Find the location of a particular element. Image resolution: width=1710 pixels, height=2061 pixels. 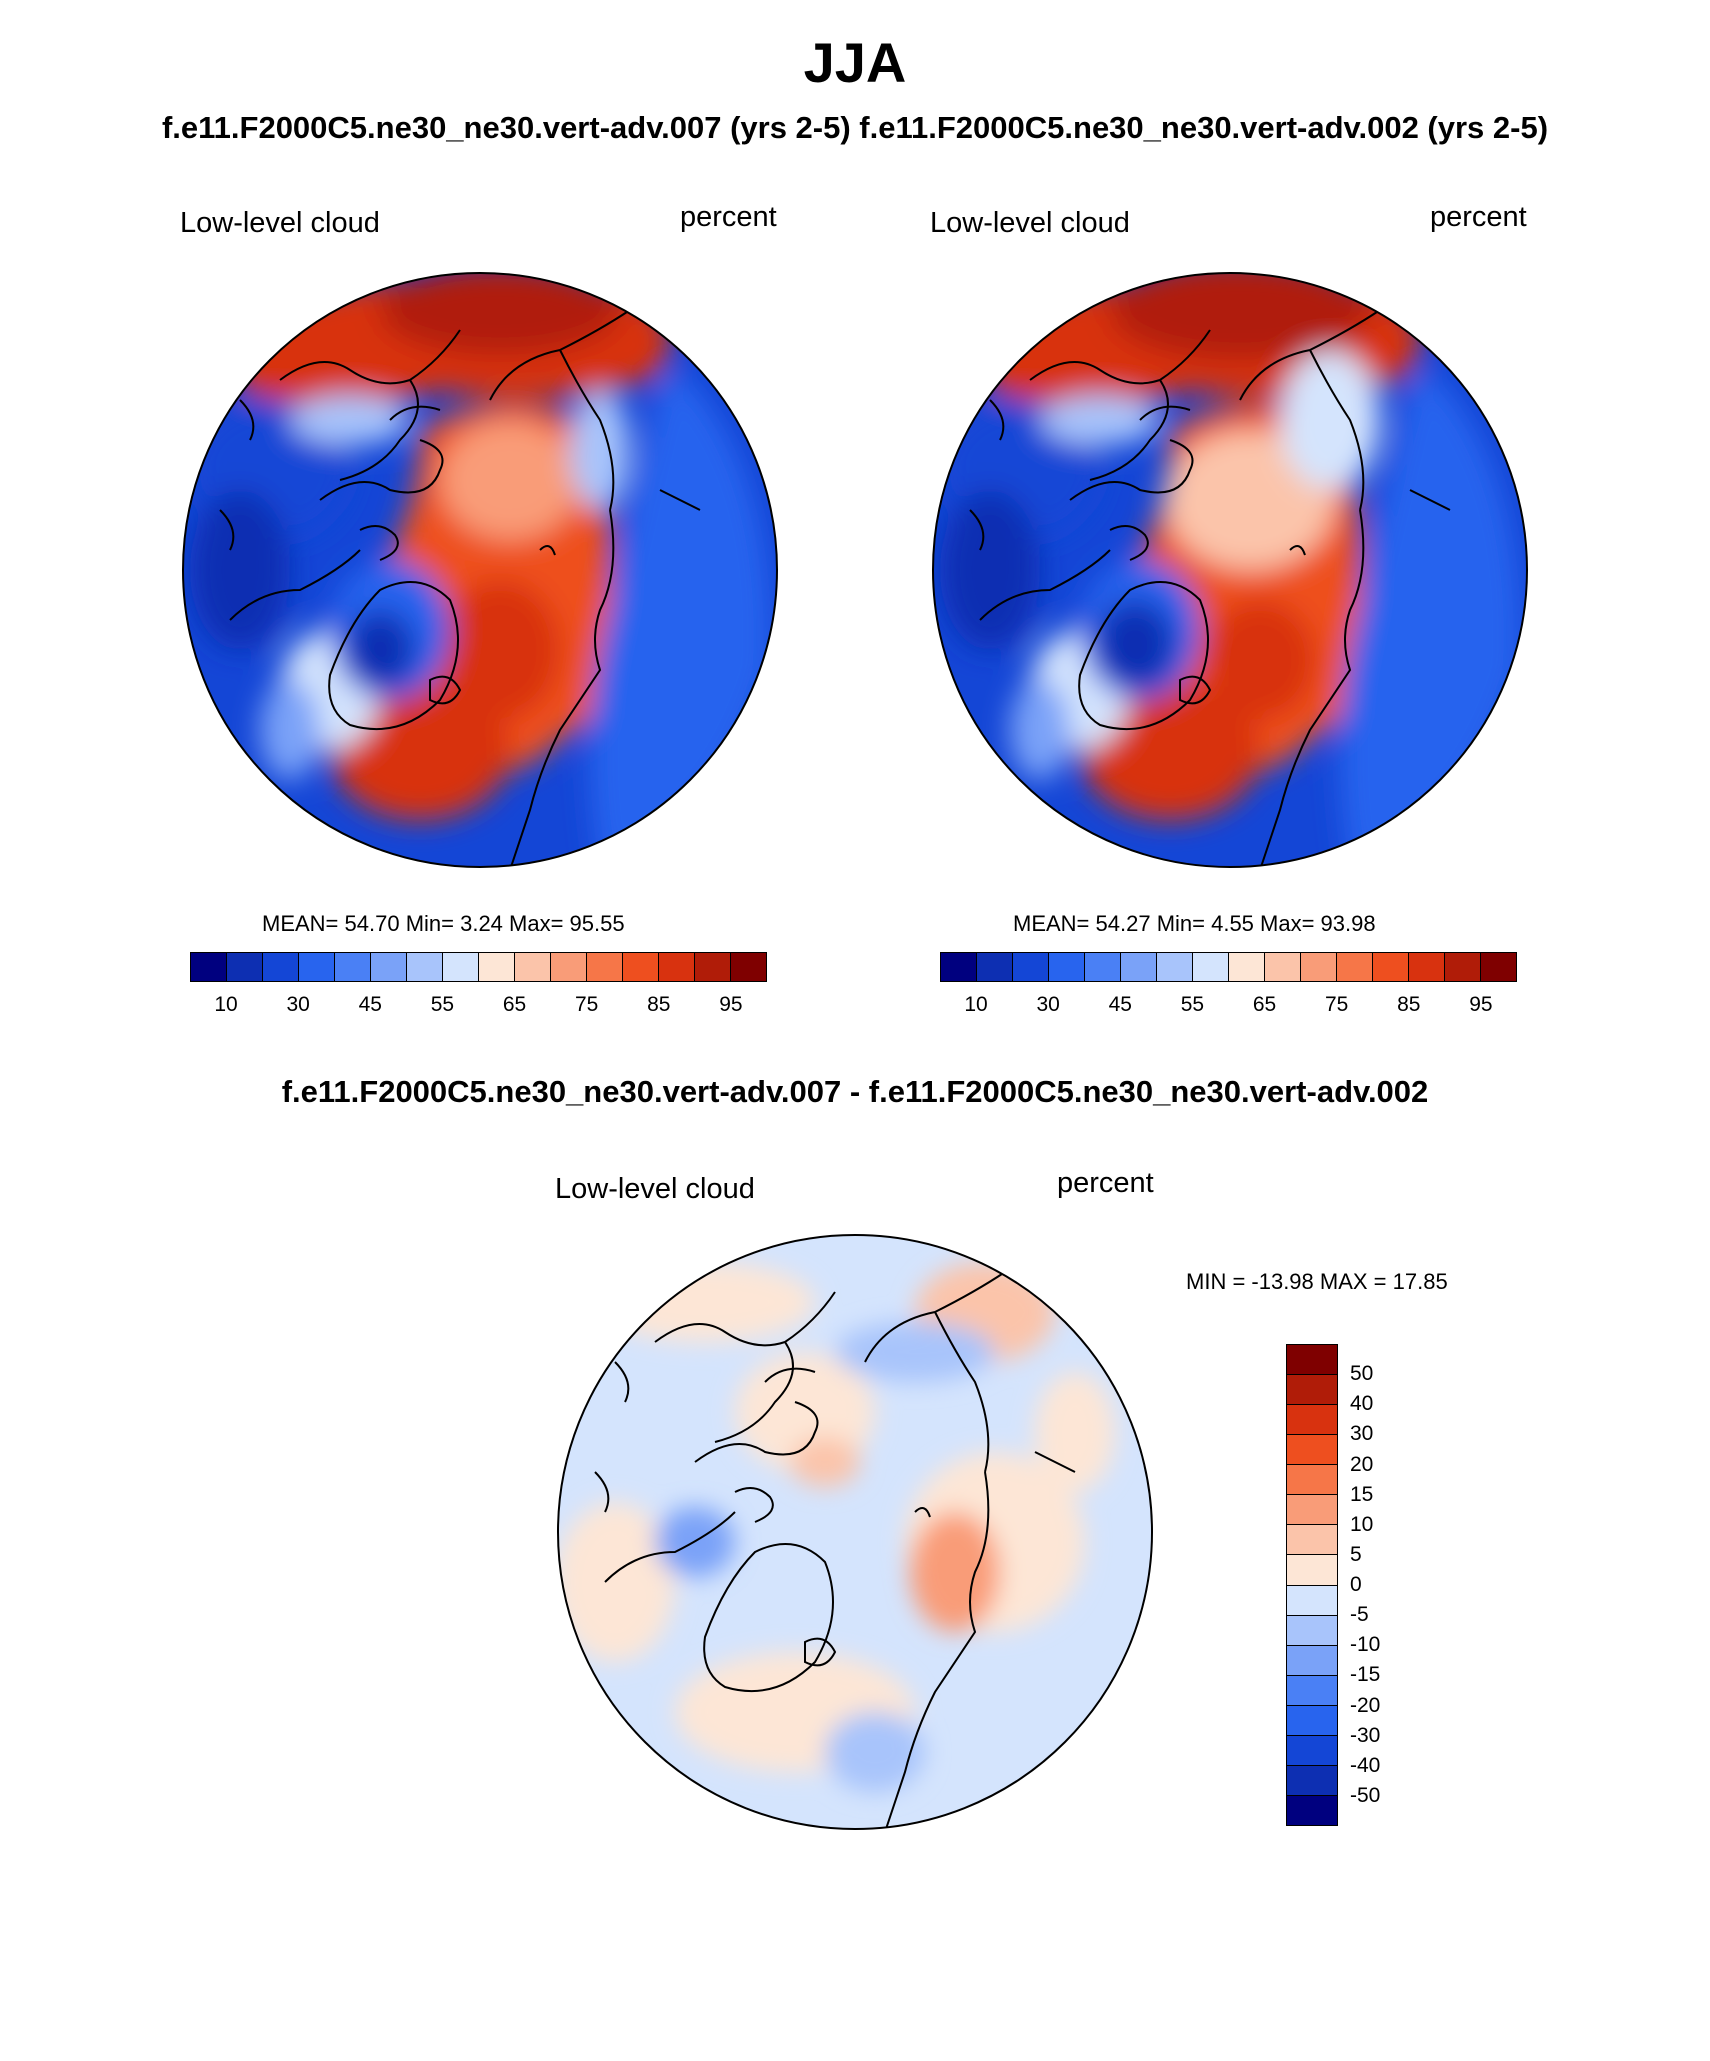

difference-colorbar is located at coordinates (1312, 1585).